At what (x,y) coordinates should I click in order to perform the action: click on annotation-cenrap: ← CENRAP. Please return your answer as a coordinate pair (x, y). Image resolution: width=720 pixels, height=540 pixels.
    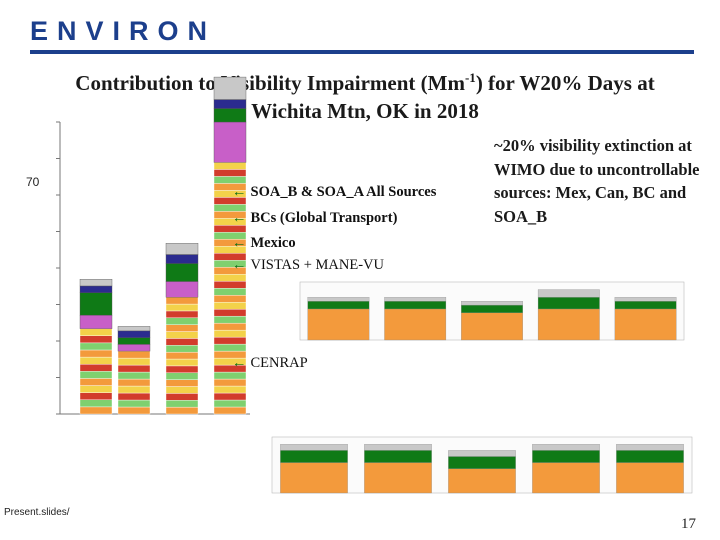
    Looking at the image, I should click on (270, 363).